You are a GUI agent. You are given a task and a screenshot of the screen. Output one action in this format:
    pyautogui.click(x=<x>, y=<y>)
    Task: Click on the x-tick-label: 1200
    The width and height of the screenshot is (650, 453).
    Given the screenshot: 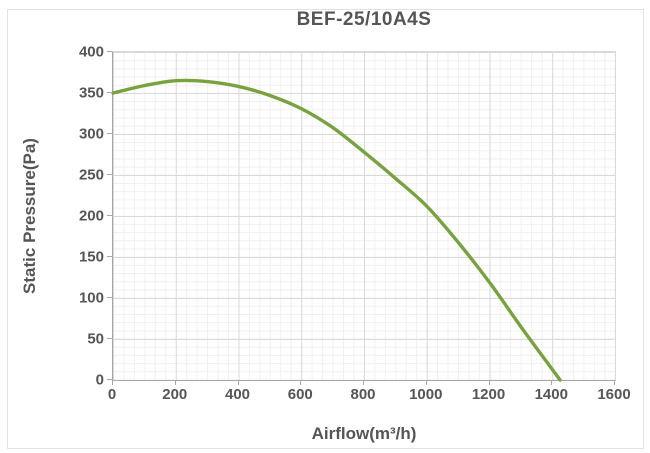 What is the action you would take?
    pyautogui.click(x=488, y=394)
    